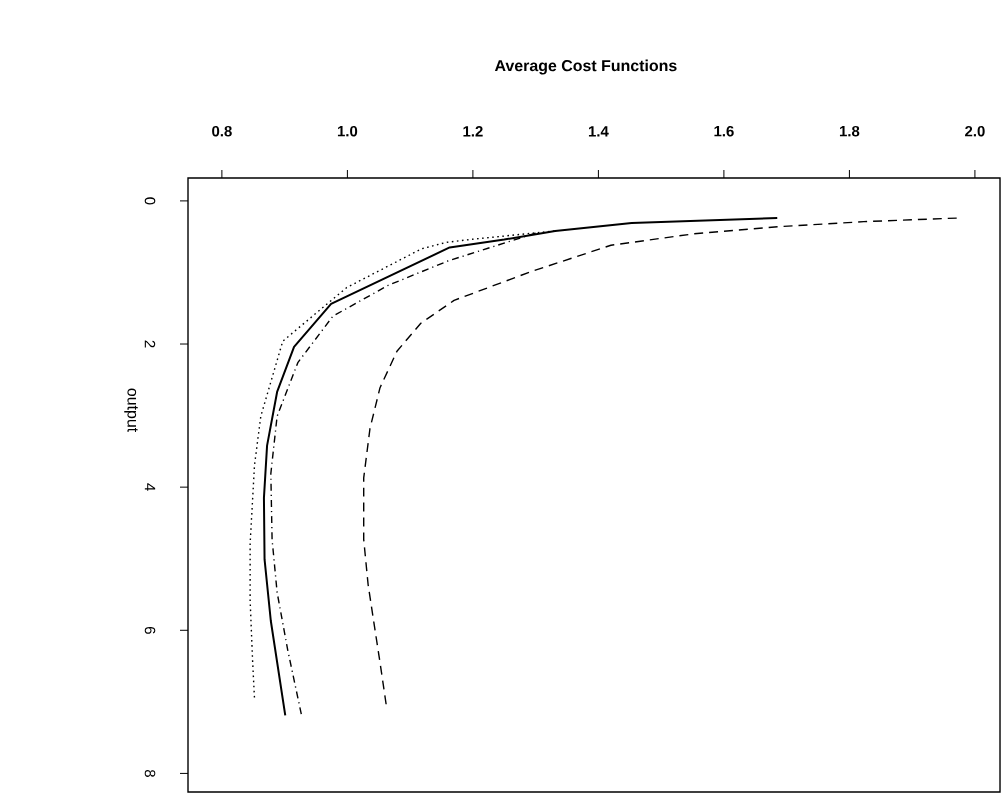 This screenshot has height=796, width=1006. Describe the element at coordinates (849, 131) in the screenshot. I see `x-tick-label: 1.8` at that location.